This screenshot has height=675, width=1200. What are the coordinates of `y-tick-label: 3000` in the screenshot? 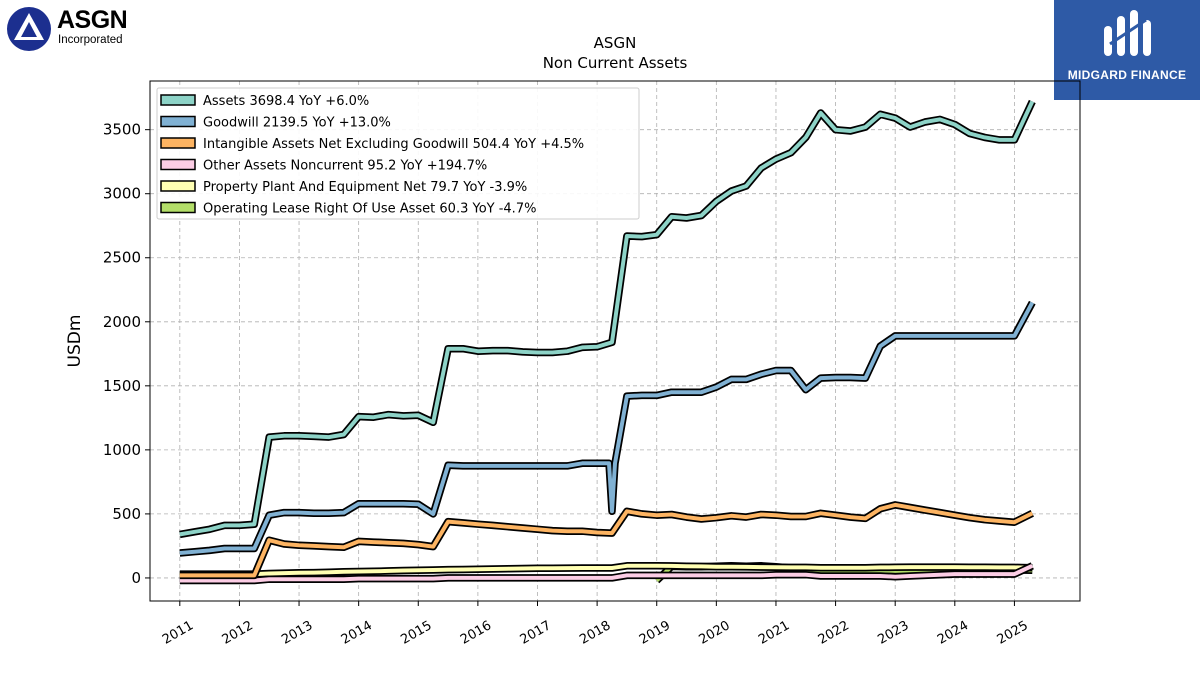 It's located at (122, 194).